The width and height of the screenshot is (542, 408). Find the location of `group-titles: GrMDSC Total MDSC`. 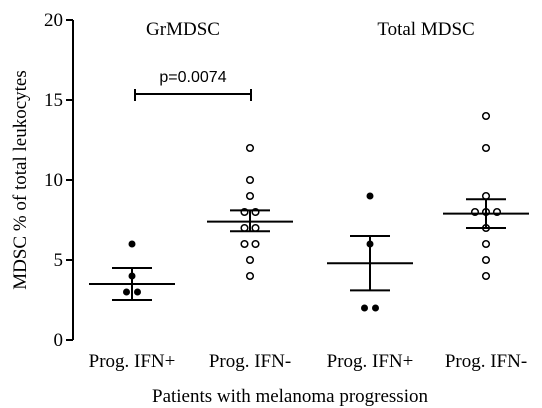

group-titles: GrMDSC Total MDSC is located at coordinates (310, 29).